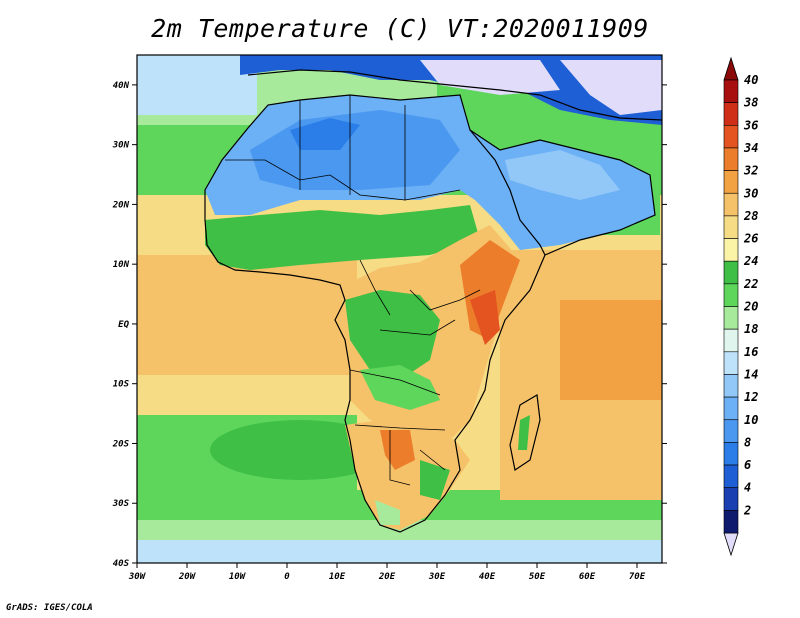  I want to click on colorbar-label: 24, so click(750, 261).